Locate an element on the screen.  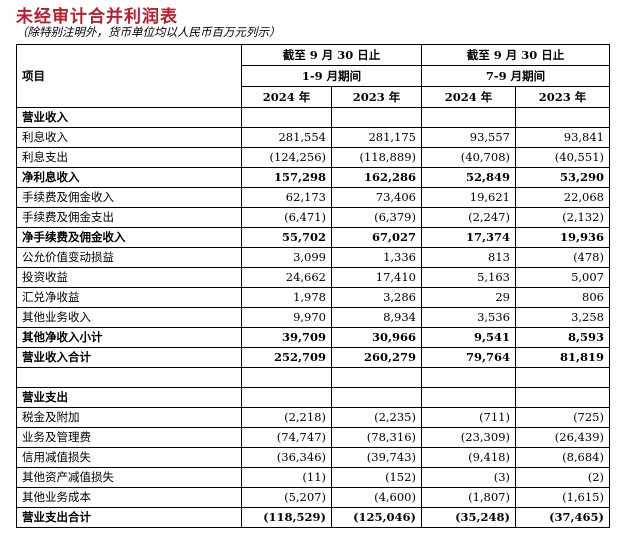
row-value: 252,709 is located at coordinates (286, 357).